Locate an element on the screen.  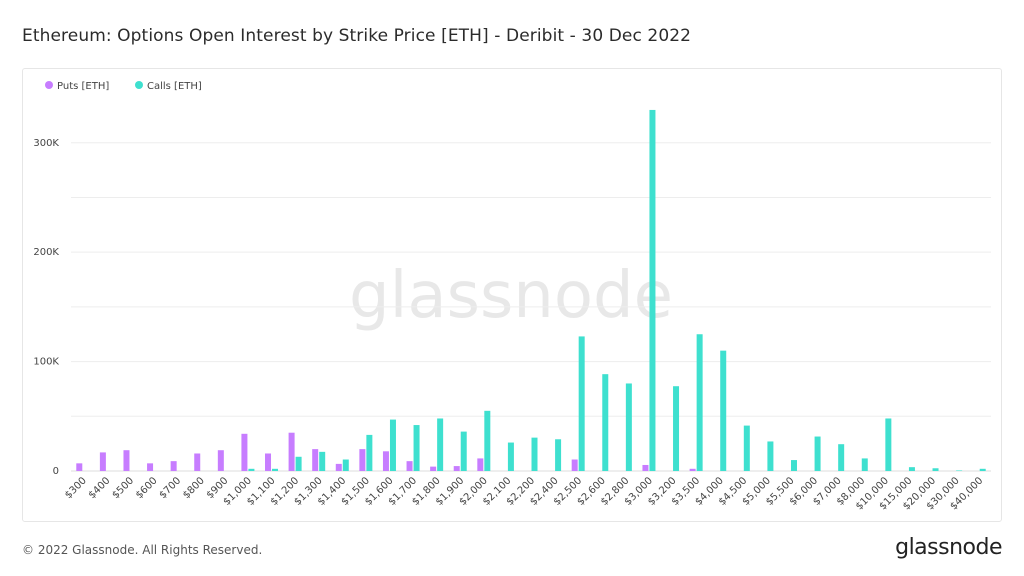
calls-legend-label: Calls [ETH] is located at coordinates (174, 86).